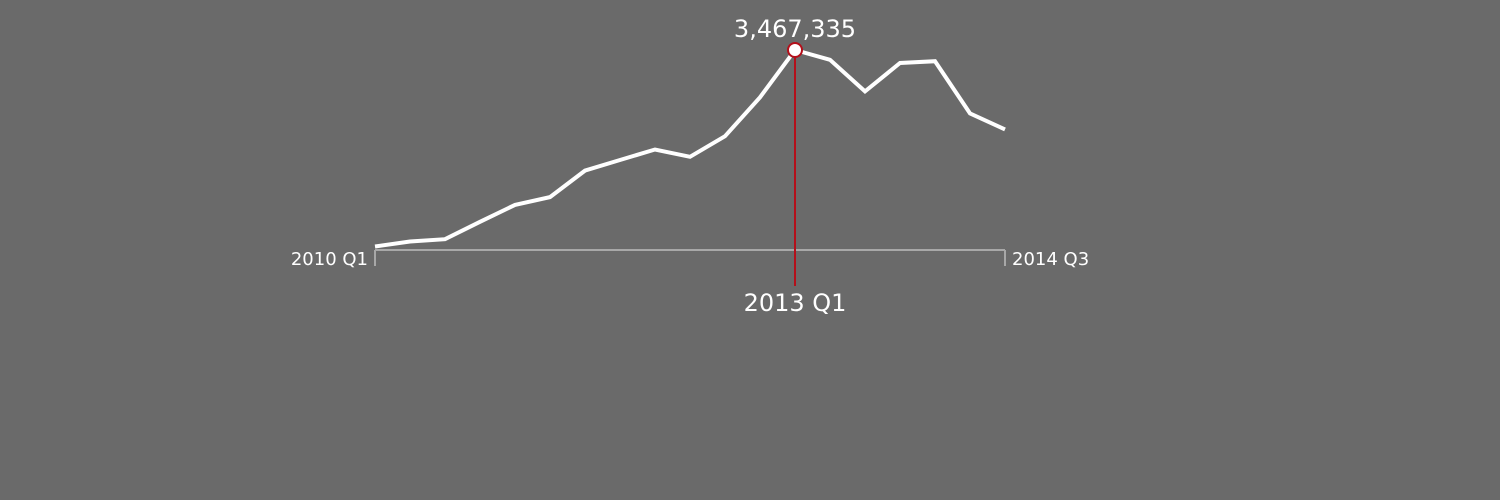 The height and width of the screenshot is (500, 1500). What do you see at coordinates (795, 29) in the screenshot?
I see `highlight-value-label: 3,467,335` at bounding box center [795, 29].